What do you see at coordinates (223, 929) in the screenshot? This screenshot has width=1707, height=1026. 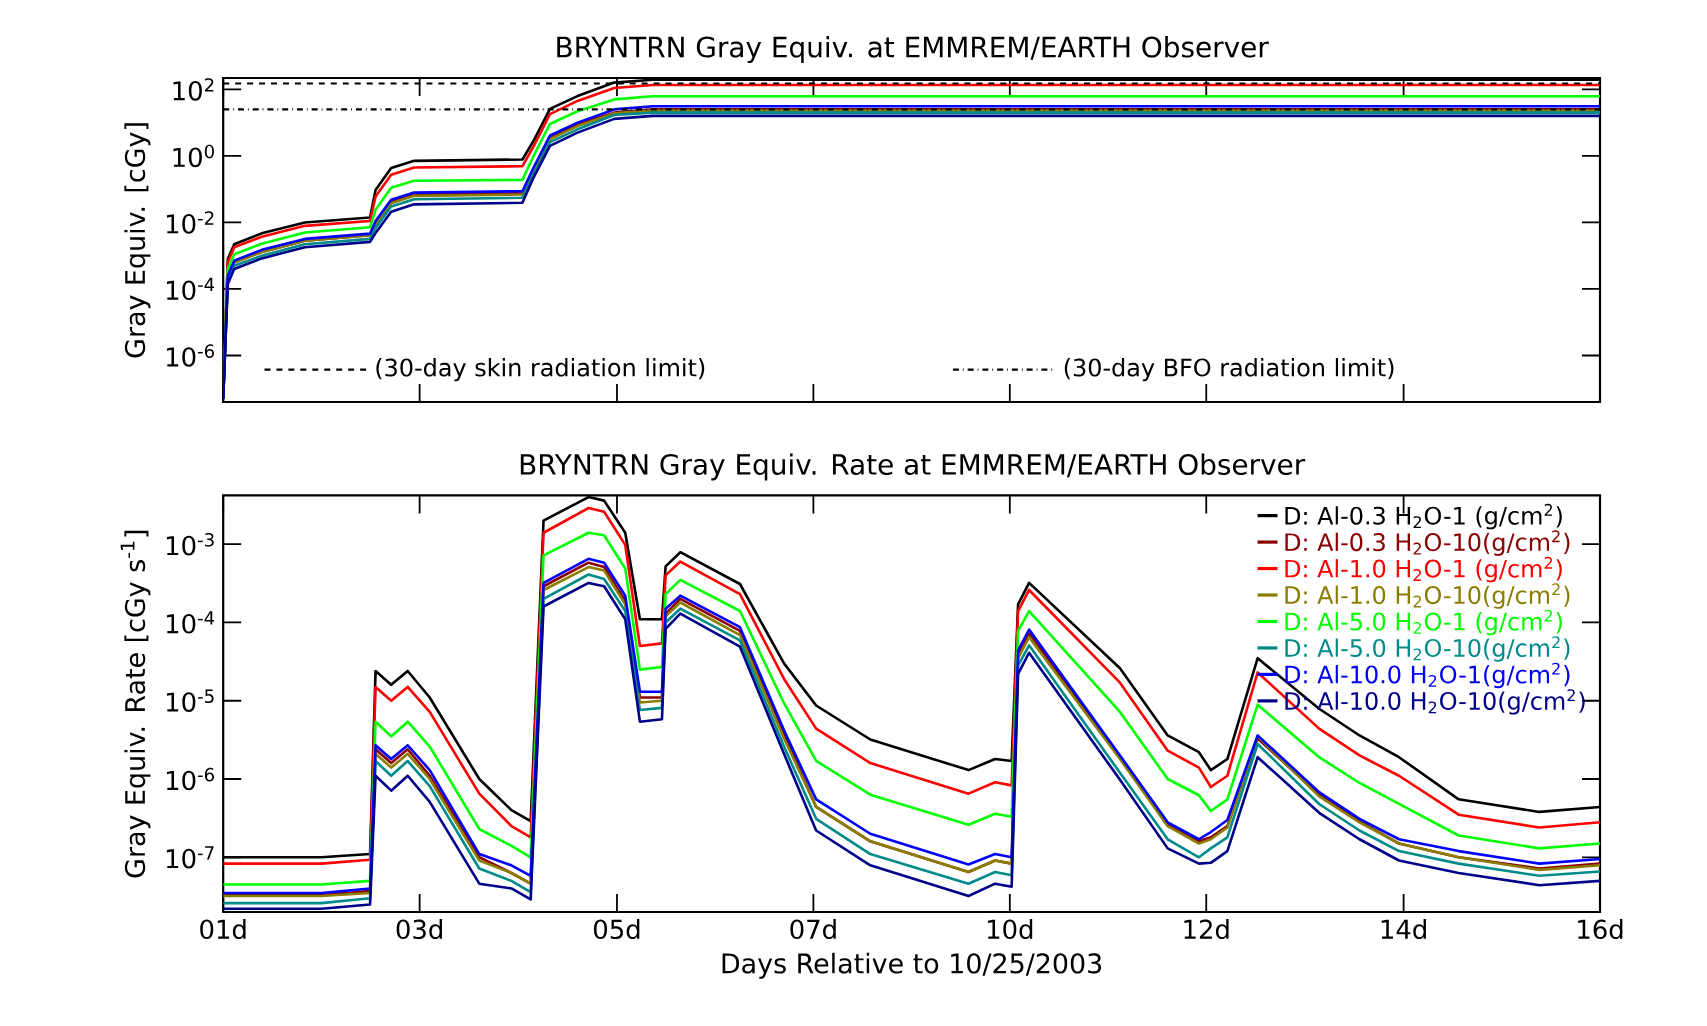 I see `x-tick-label: 01d` at bounding box center [223, 929].